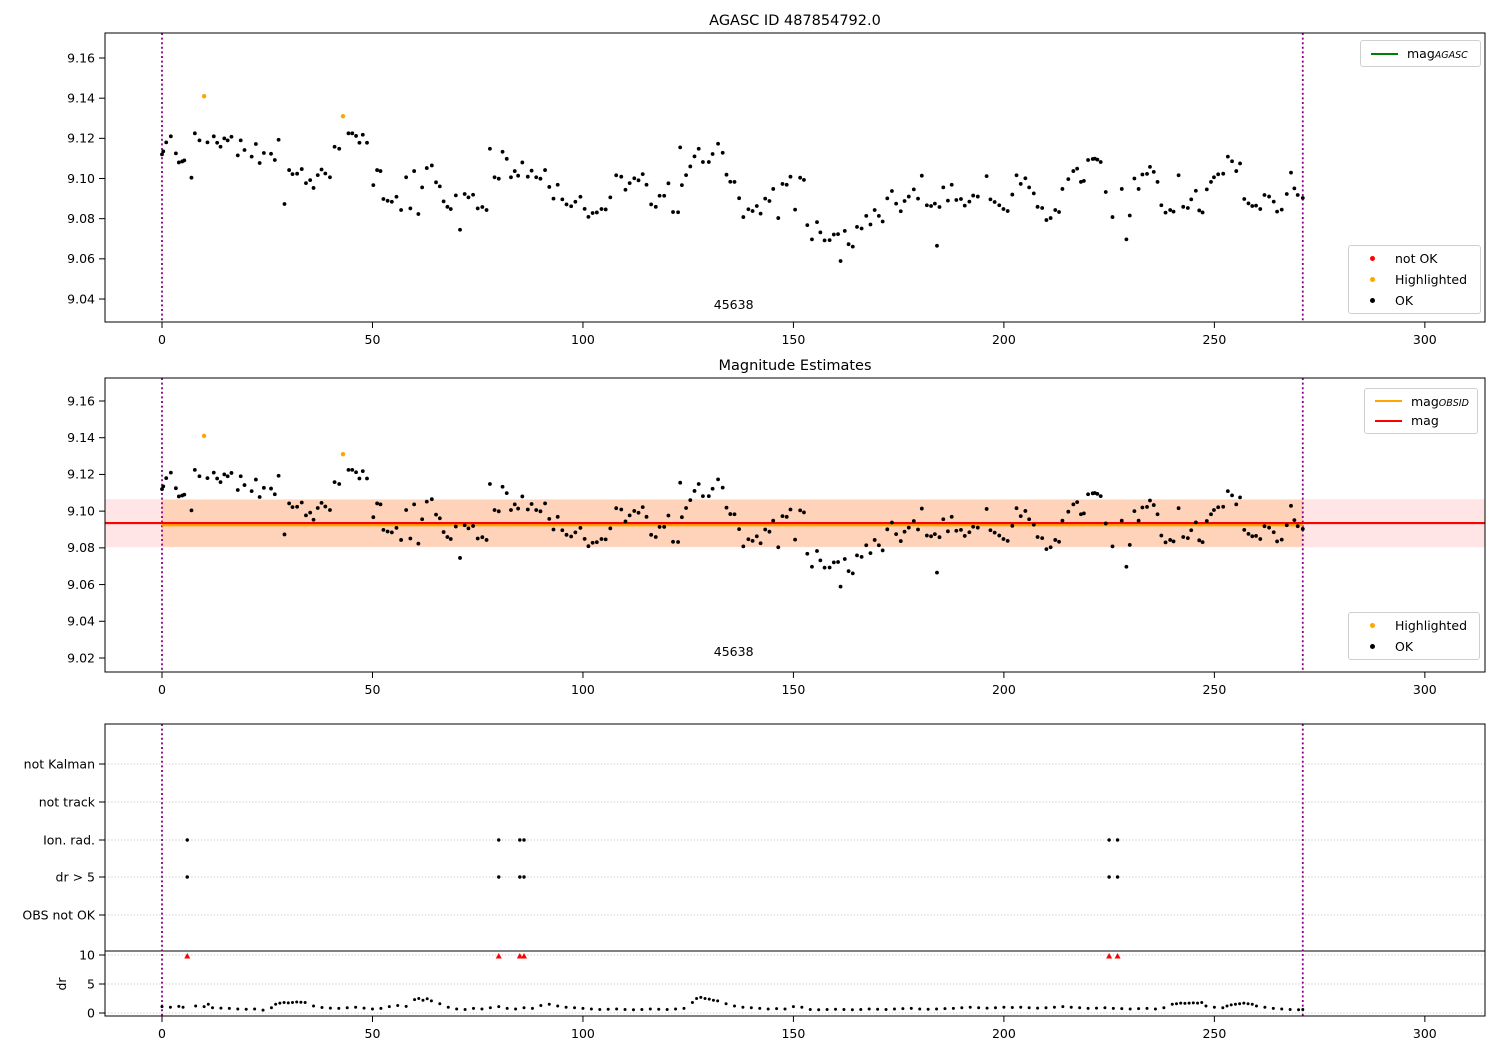  Describe the element at coordinates (1004, 689) in the screenshot. I see `x-tick-label: 200` at that location.